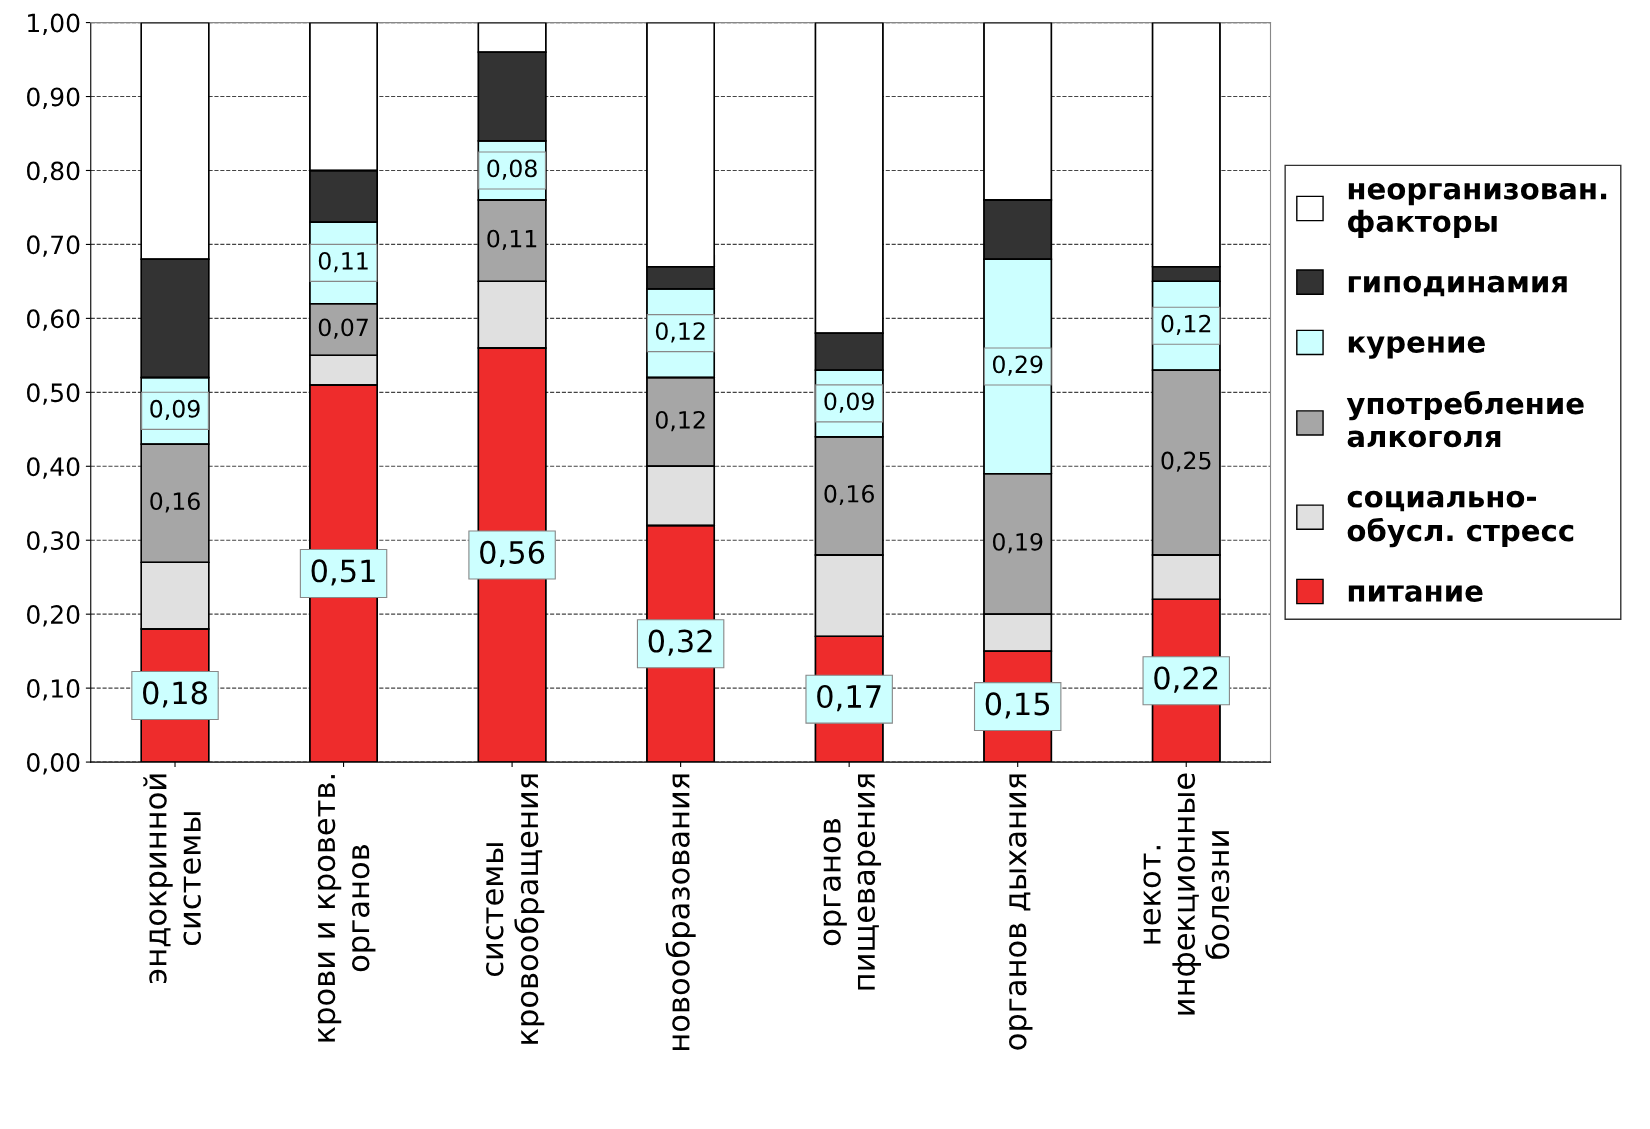 This screenshot has height=1129, width=1650. I want to click on data-label: 0,32, so click(680, 642).